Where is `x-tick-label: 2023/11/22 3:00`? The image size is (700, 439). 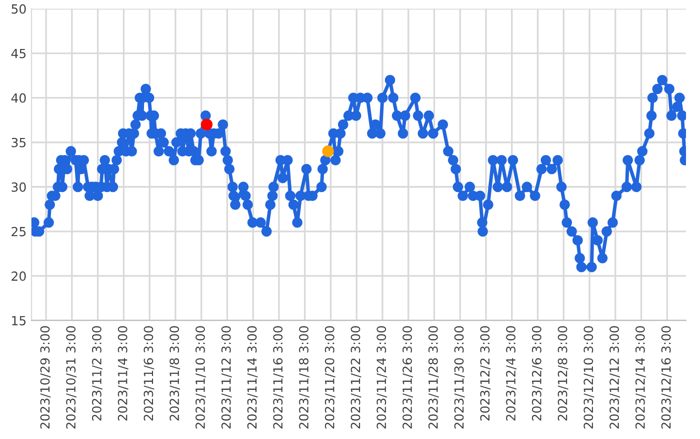 x-tick-label: 2023/11/22 3:00 is located at coordinates (356, 377).